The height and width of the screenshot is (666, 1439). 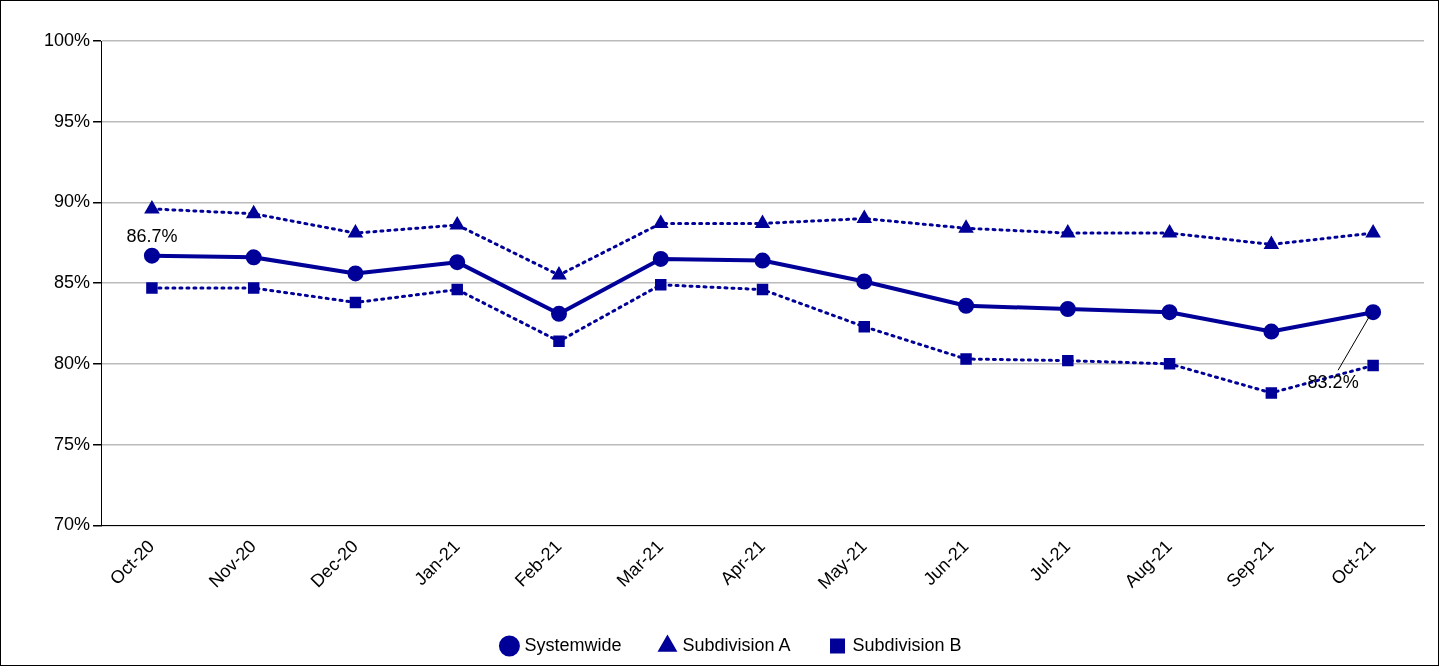 What do you see at coordinates (152, 235) in the screenshot?
I see `annotation: 86.7%` at bounding box center [152, 235].